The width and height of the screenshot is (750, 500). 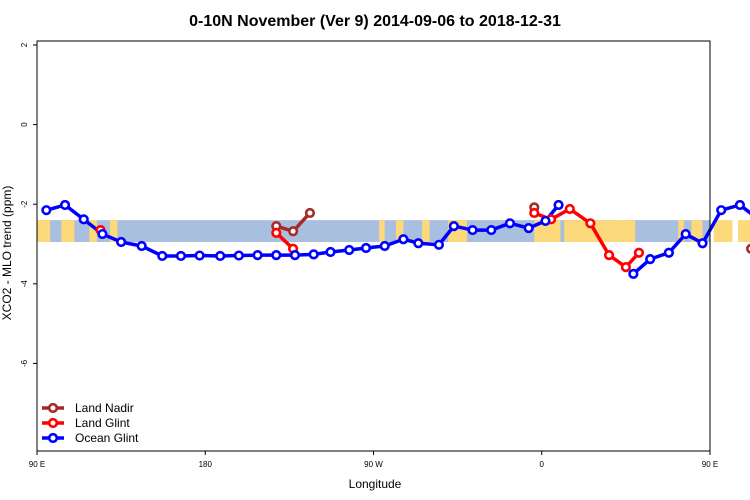 What do you see at coordinates (24, 204) in the screenshot?
I see `y-tick-label: -2` at bounding box center [24, 204].